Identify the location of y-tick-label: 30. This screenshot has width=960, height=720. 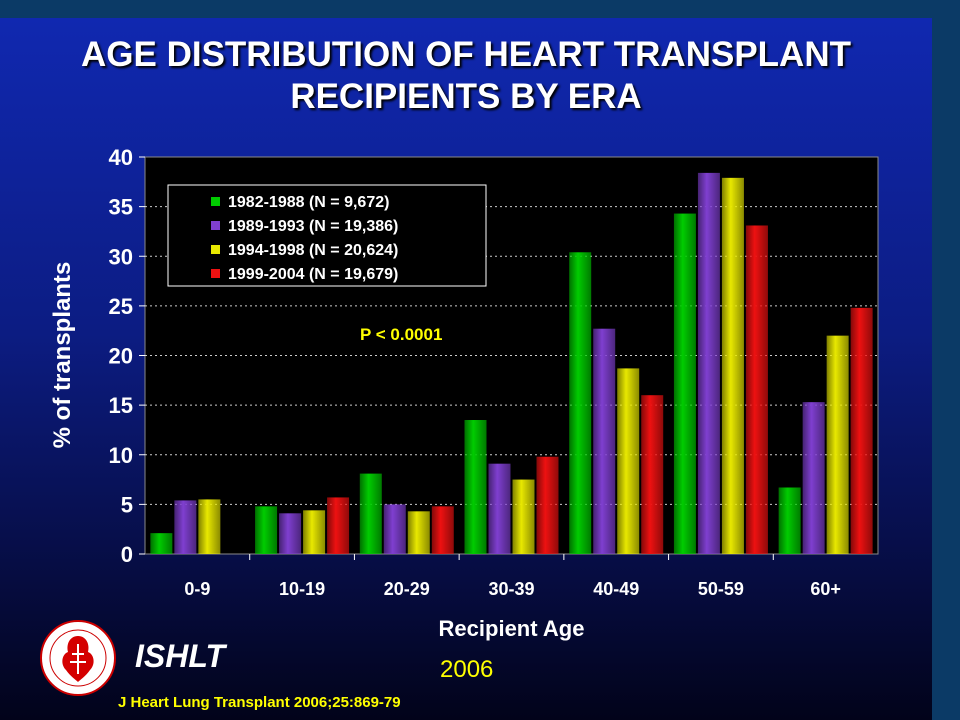
(121, 256).